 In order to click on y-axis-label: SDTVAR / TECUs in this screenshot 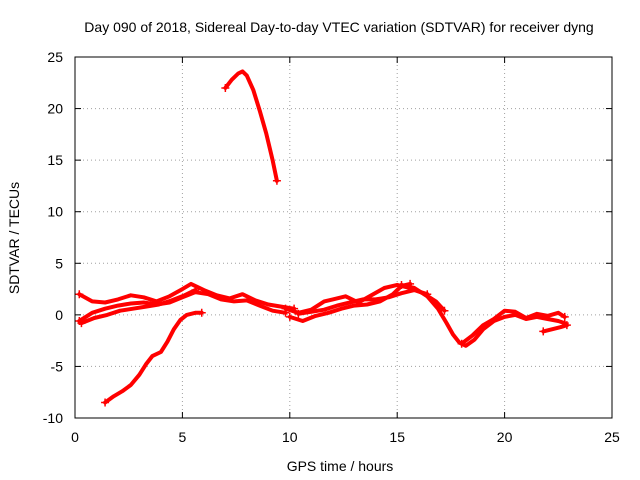, I will do `click(14, 238)`.